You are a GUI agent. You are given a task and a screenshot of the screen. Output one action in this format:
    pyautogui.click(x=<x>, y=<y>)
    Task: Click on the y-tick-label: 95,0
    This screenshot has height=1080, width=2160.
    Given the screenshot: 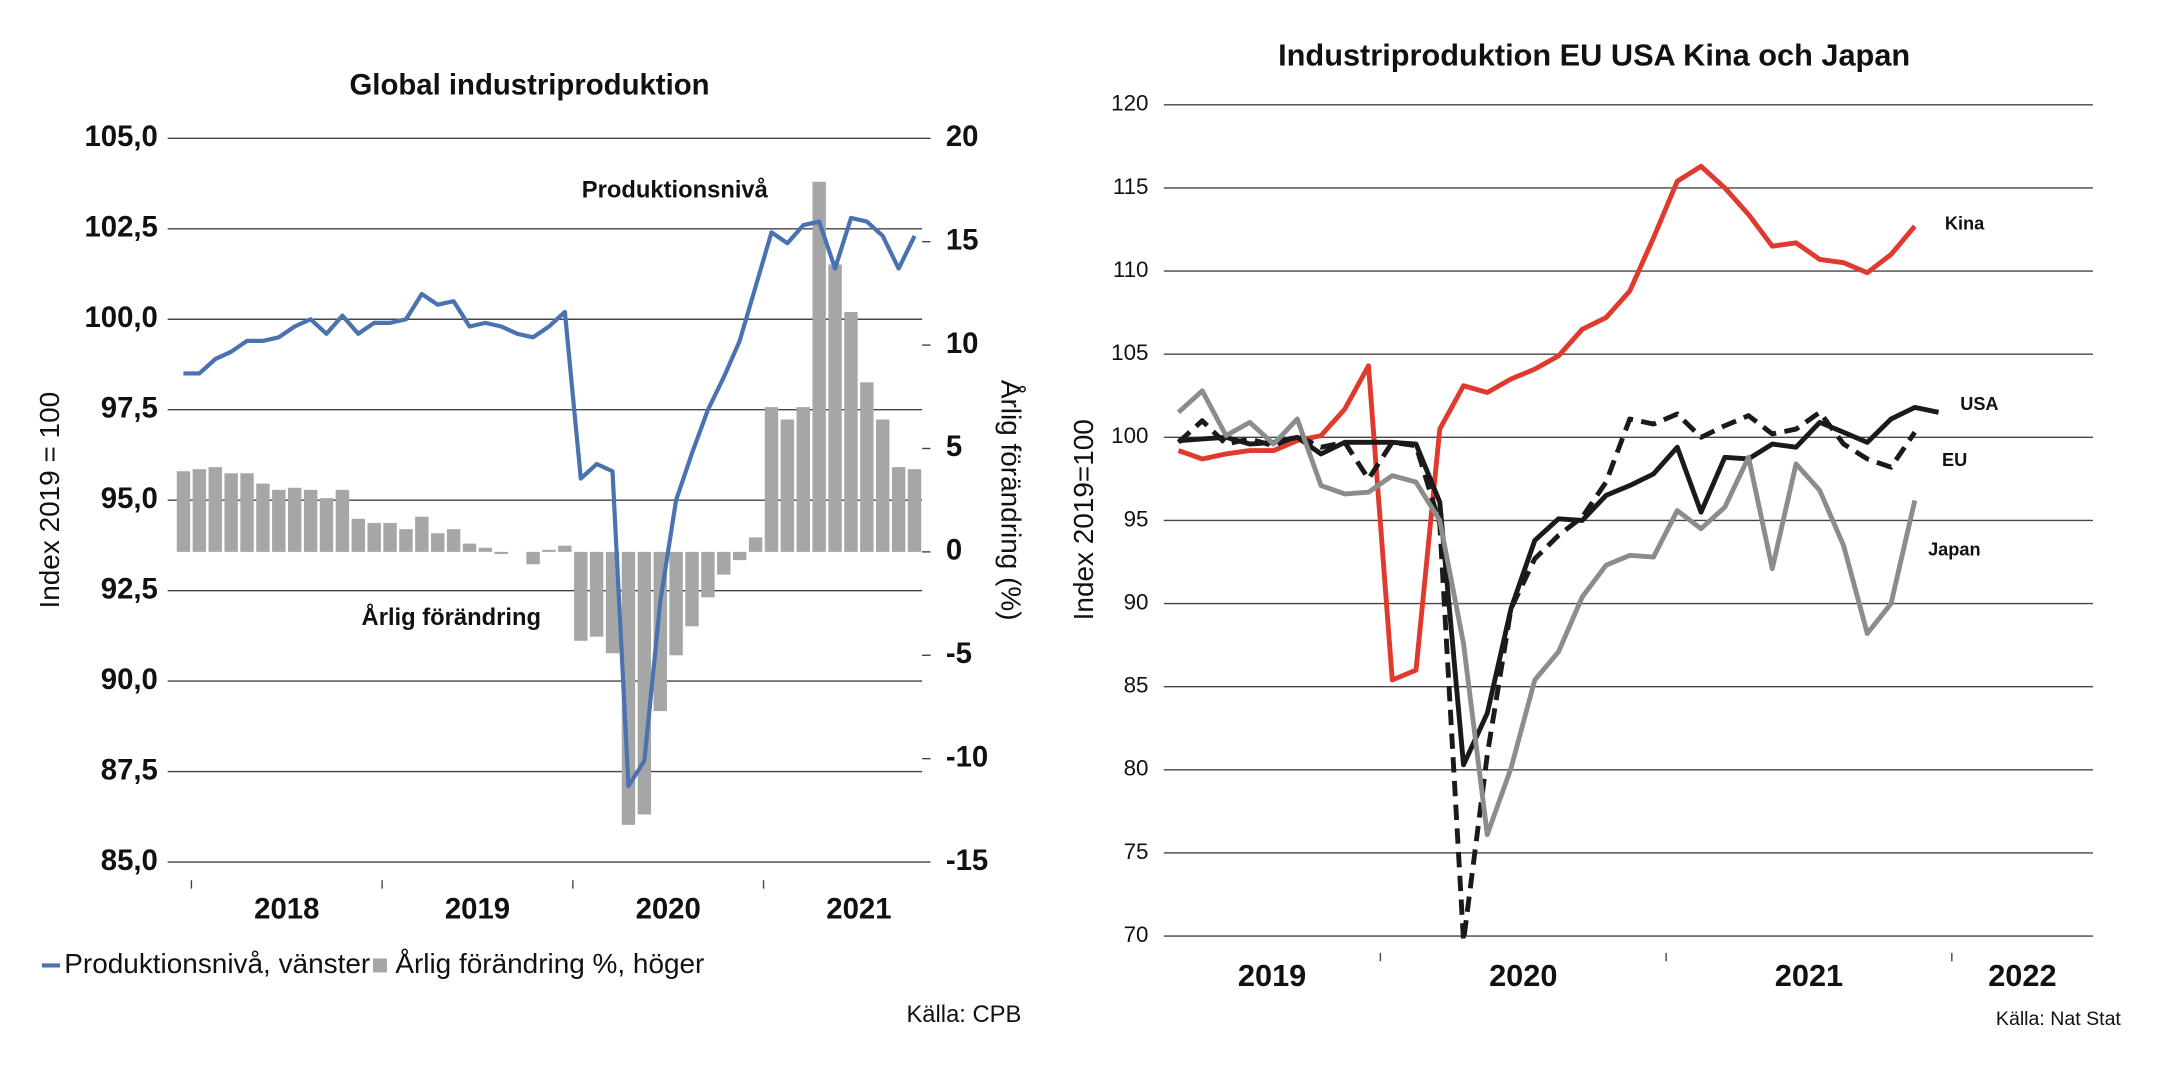 What is the action you would take?
    pyautogui.click(x=129, y=498)
    